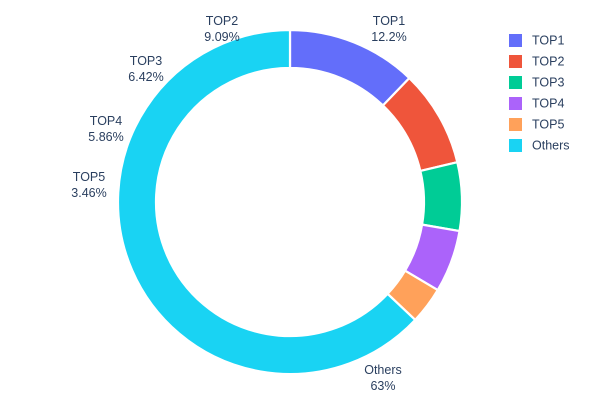  What do you see at coordinates (383, 378) in the screenshot?
I see `slice-label-others: Others 63%` at bounding box center [383, 378].